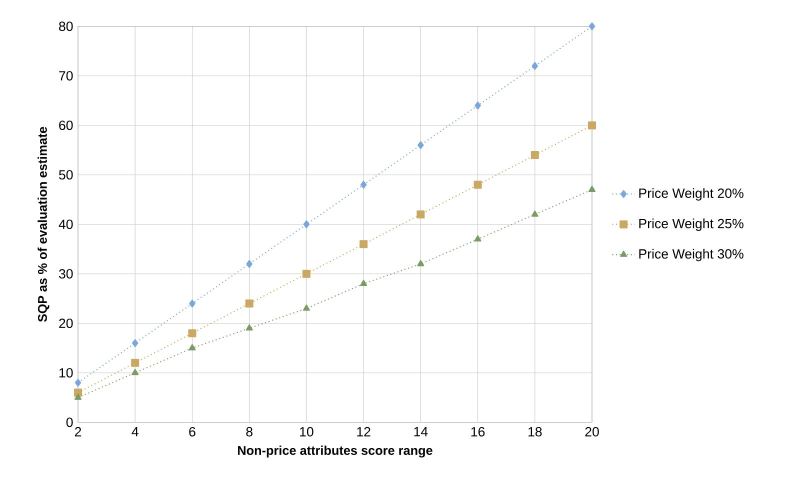 The width and height of the screenshot is (787, 489). I want to click on x-axis-title: Non-price attributes score range, so click(335, 452).